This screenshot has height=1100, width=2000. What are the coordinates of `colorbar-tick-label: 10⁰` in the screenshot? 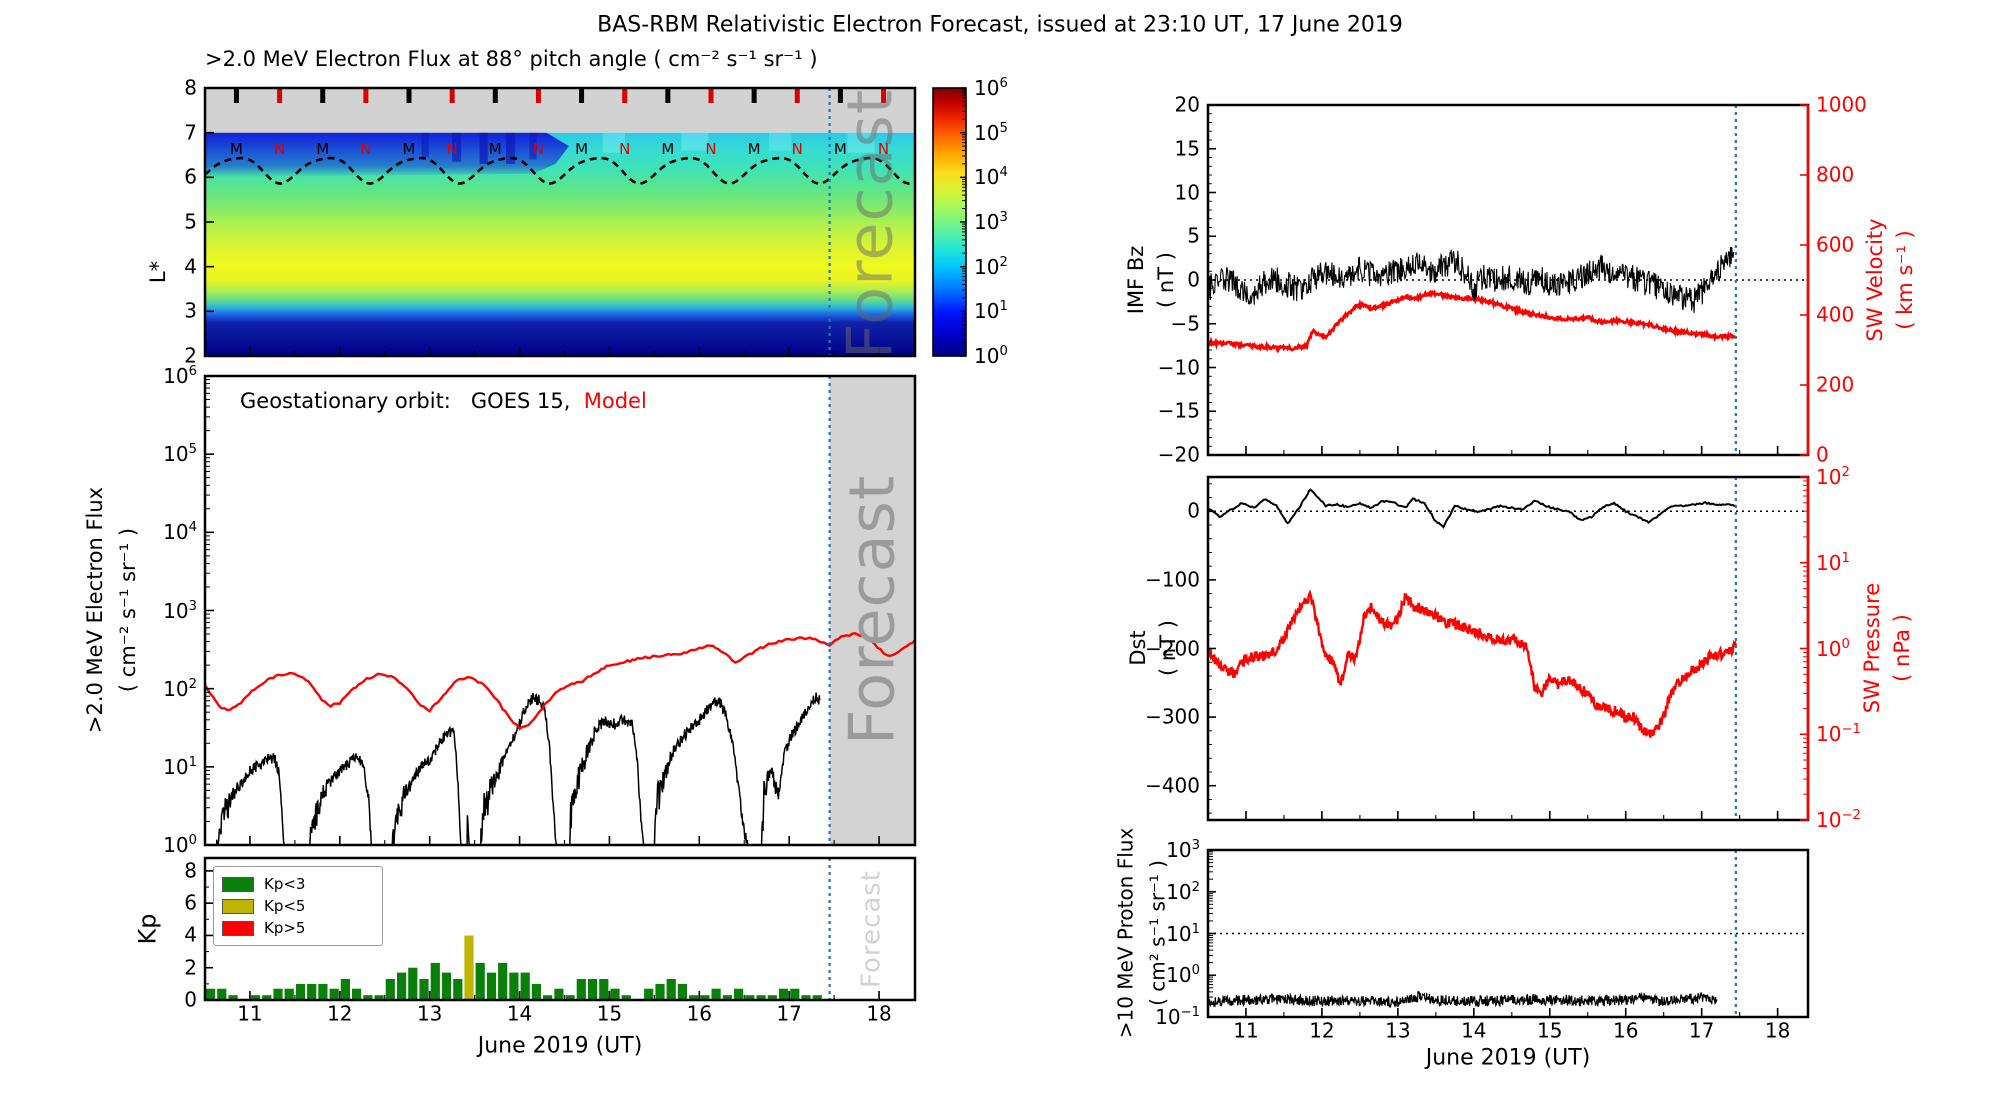 It's located at (991, 355).